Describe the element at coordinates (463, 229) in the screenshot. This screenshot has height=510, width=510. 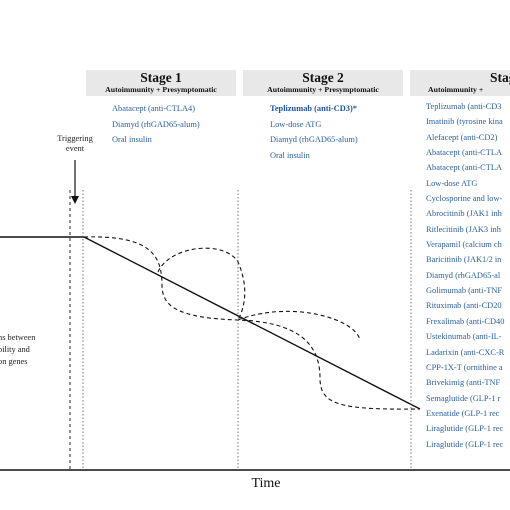
I see `list-item: Ritlecitinib (JAK3 inh` at that location.